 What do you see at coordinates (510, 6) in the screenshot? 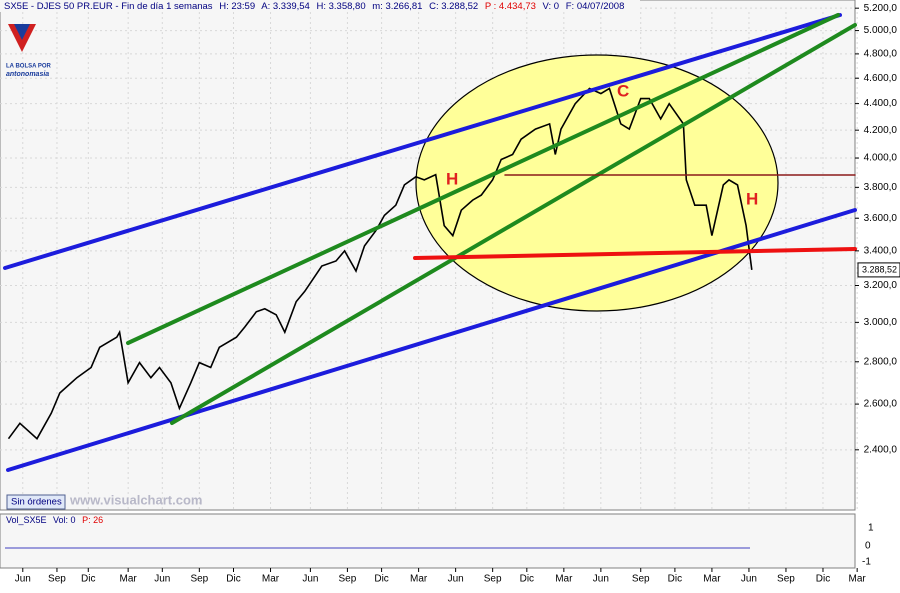
I see `header-part: P : 4.434,73` at bounding box center [510, 6].